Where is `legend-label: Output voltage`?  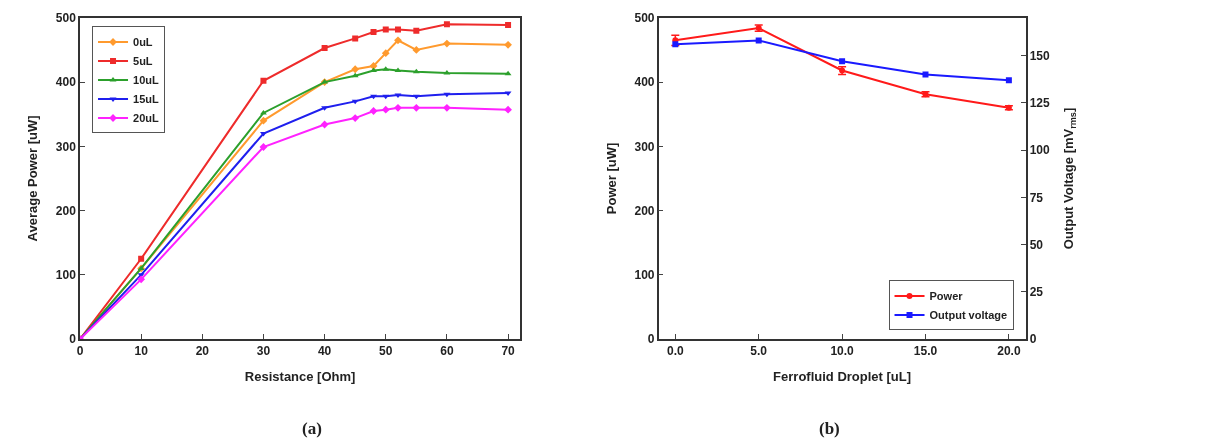 legend-label: Output voltage is located at coordinates (968, 315).